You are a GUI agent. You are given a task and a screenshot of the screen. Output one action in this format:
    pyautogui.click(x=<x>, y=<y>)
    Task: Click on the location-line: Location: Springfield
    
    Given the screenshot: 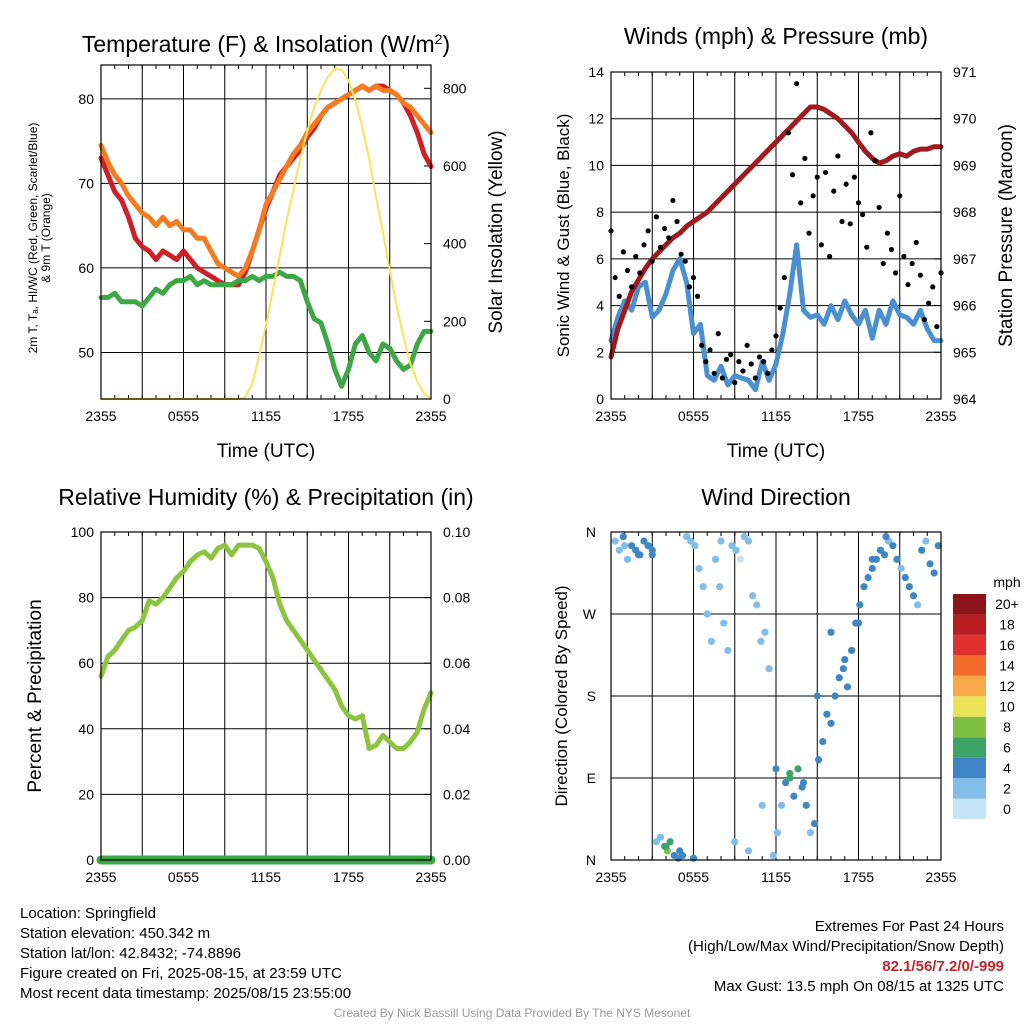 What is the action you would take?
    pyautogui.click(x=88, y=913)
    